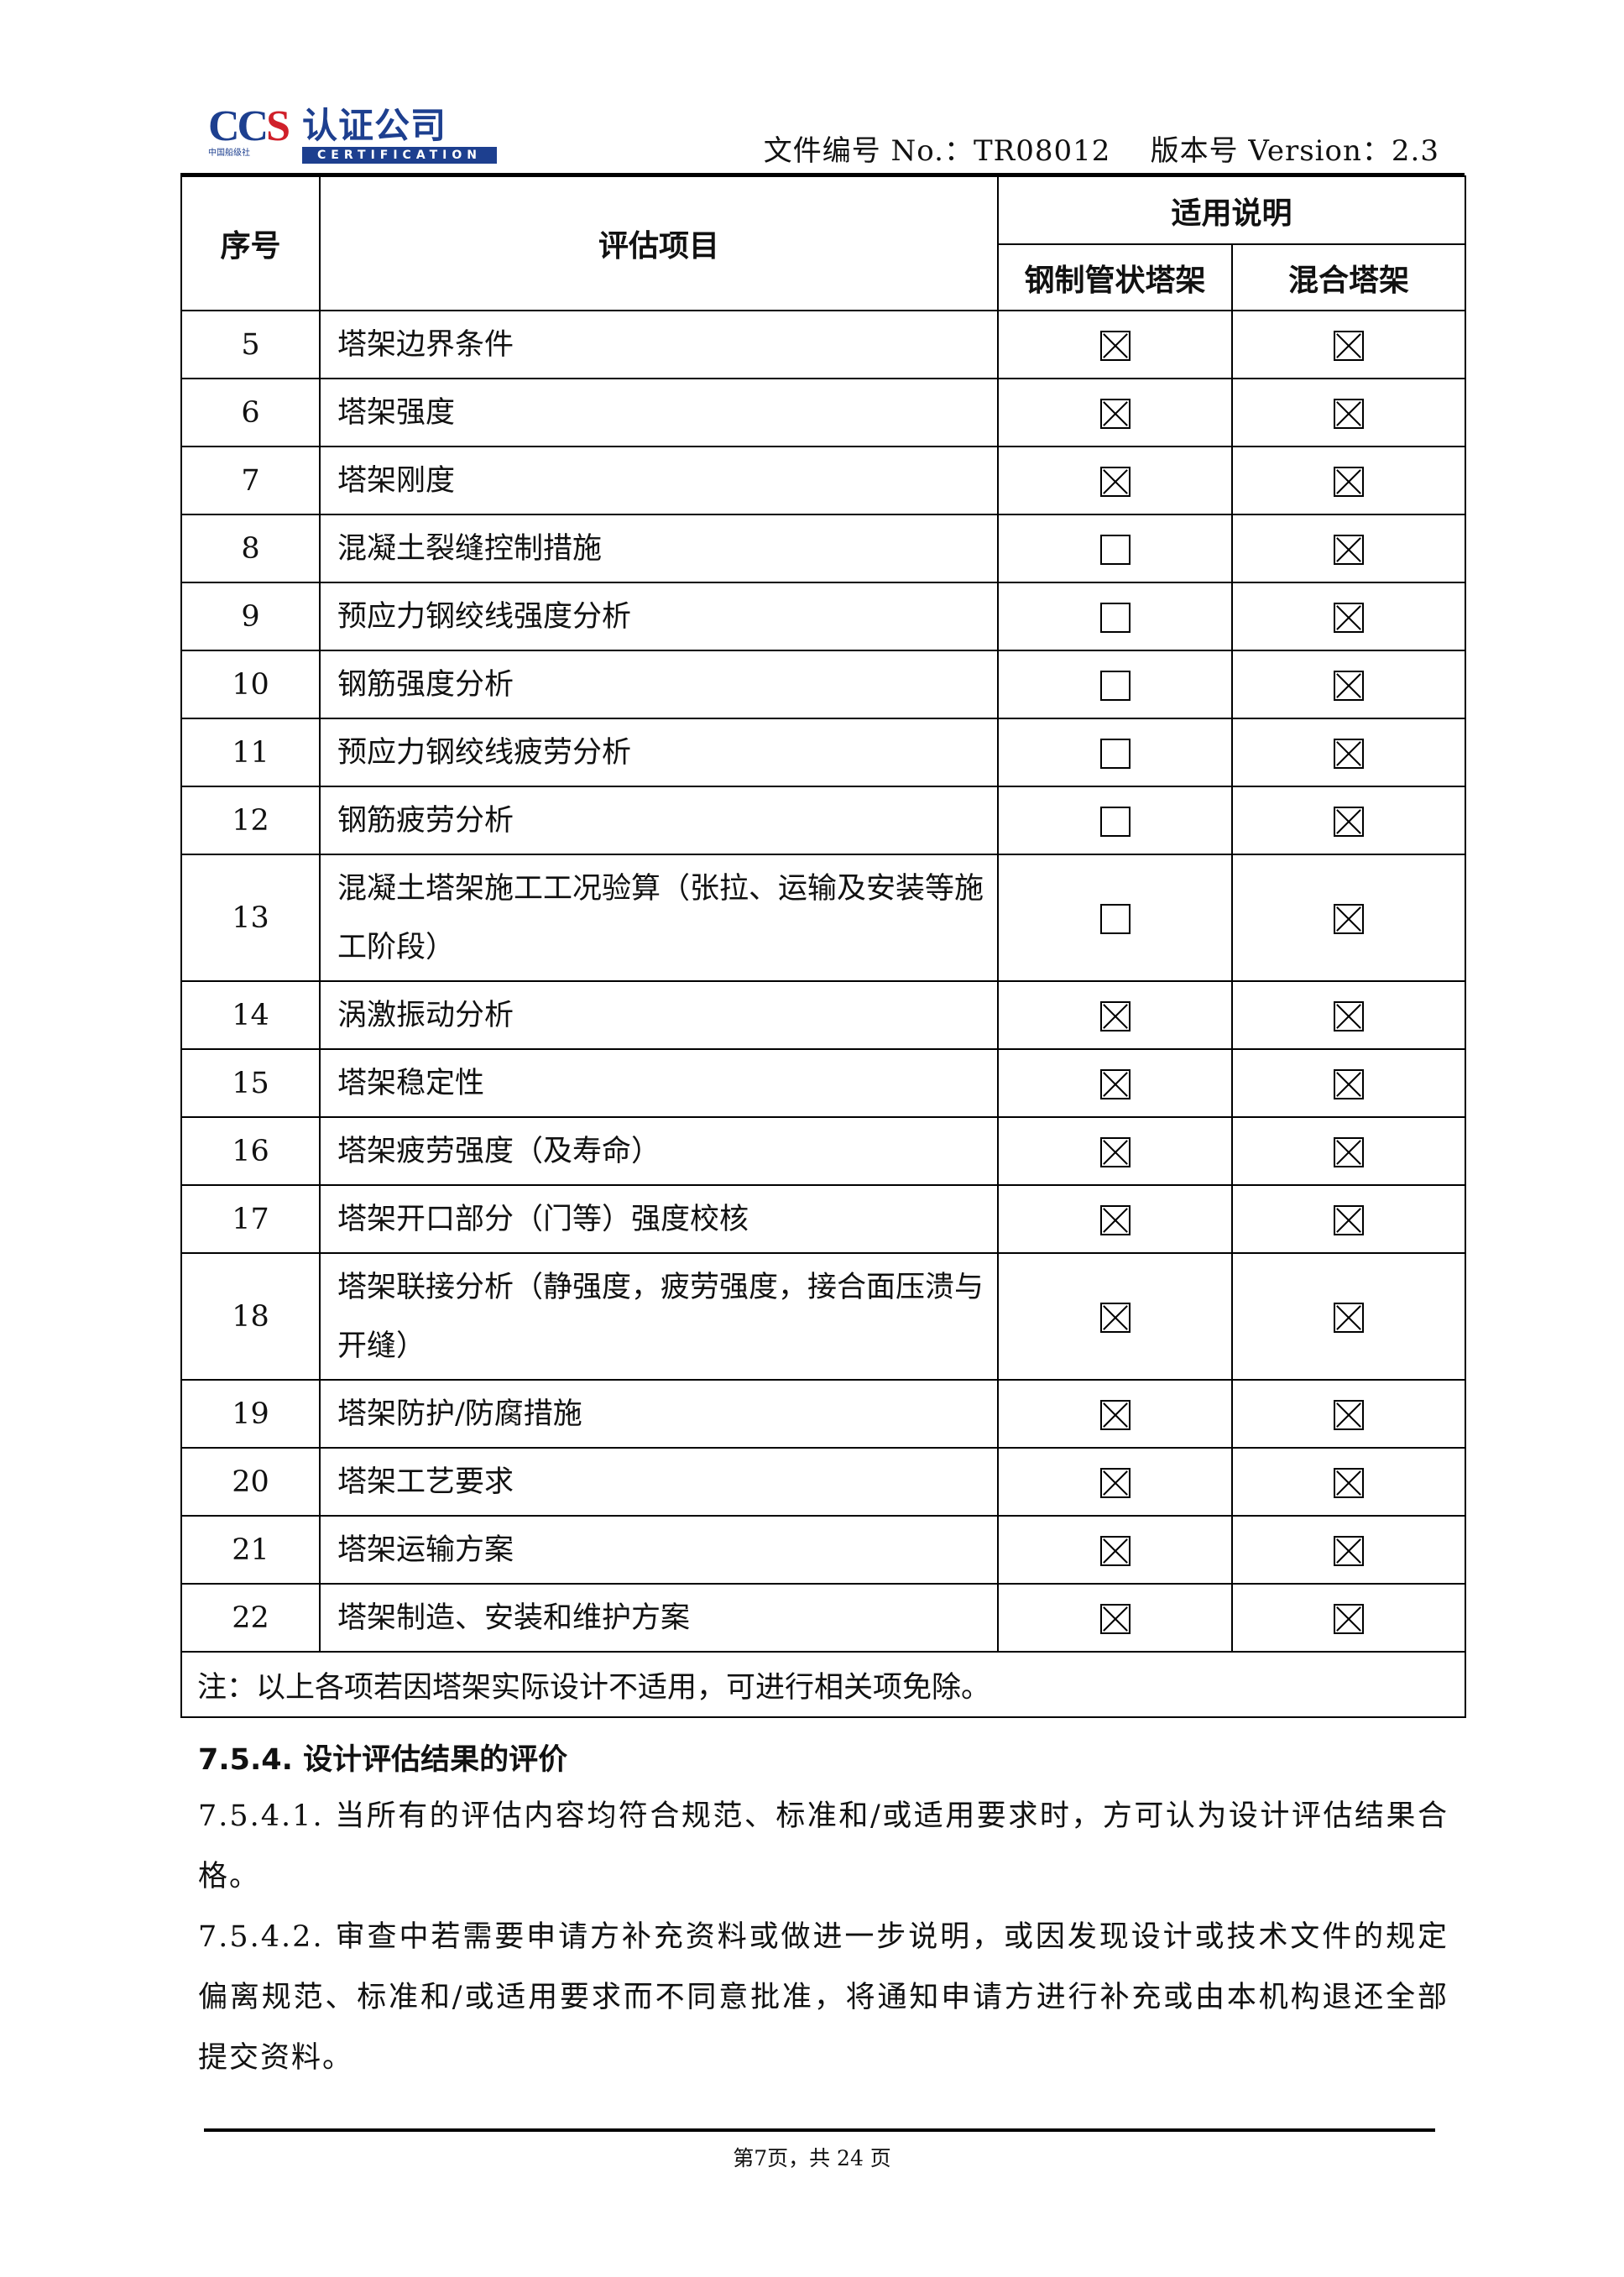 The height and width of the screenshot is (2277, 1624). Describe the element at coordinates (823, 1083) in the screenshot. I see `table-row: 15 塔架稳定性` at that location.